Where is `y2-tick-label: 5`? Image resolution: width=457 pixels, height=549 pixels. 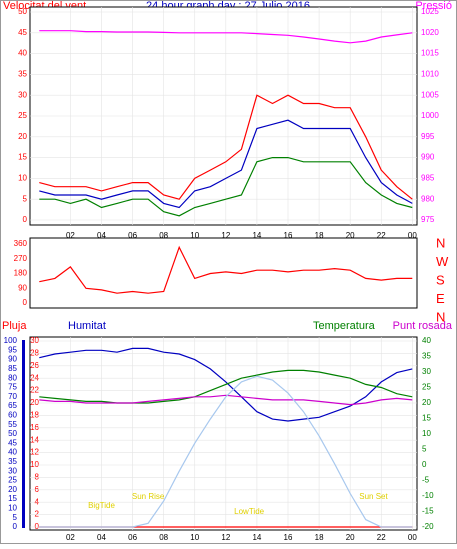 y2-tick-label: 5 is located at coordinates (424, 449).